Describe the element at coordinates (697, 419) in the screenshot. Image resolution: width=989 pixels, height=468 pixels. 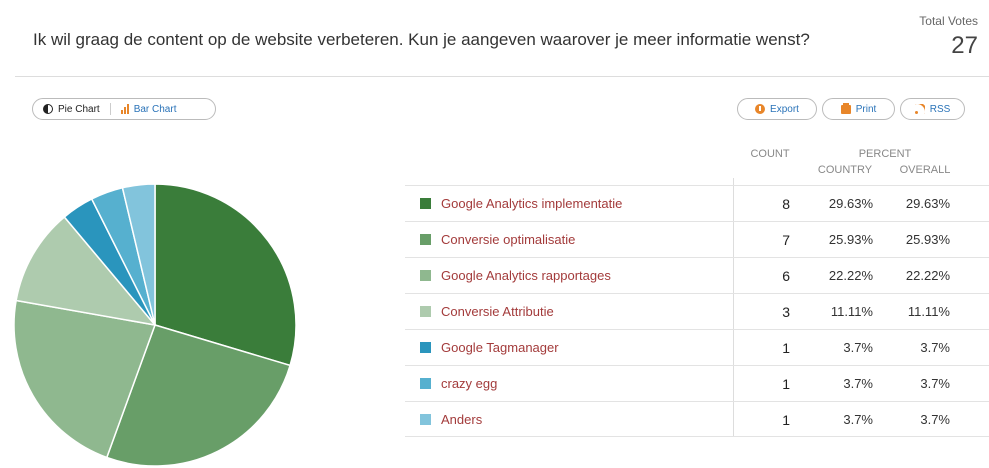
I see `table-row: Anders 1 3.7% 3.7%` at that location.